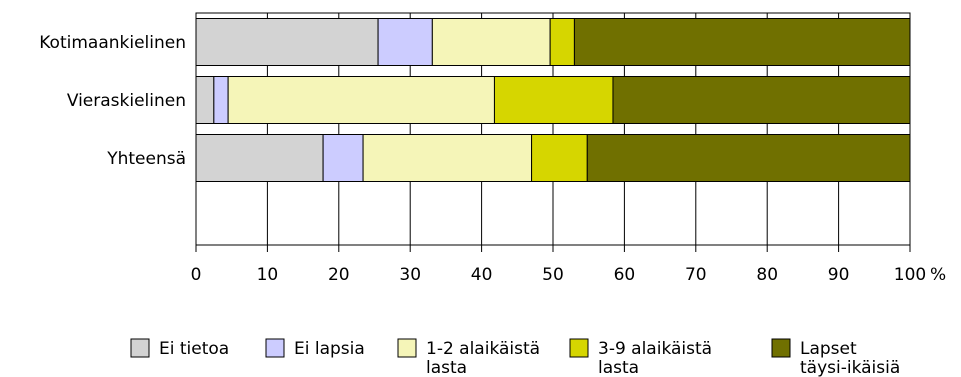 Image resolution: width=961 pixels, height=377 pixels. Describe the element at coordinates (839, 275) in the screenshot. I see `x-tick-label: 90` at that location.